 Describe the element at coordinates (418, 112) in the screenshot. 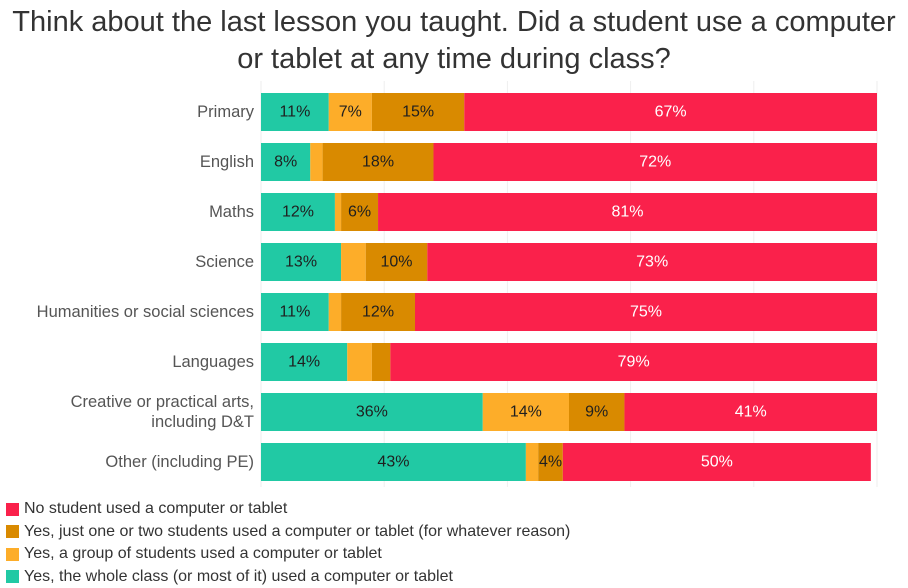

I see `data-label: 15%` at that location.